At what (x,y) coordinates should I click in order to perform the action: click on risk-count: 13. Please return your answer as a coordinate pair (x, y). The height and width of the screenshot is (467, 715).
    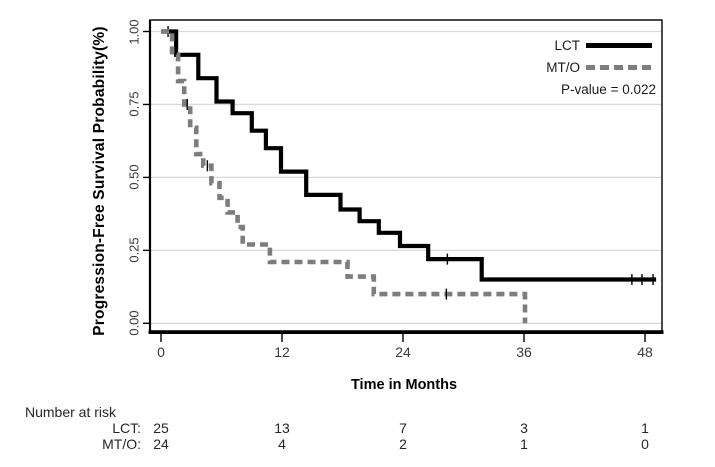
    Looking at the image, I should click on (282, 428).